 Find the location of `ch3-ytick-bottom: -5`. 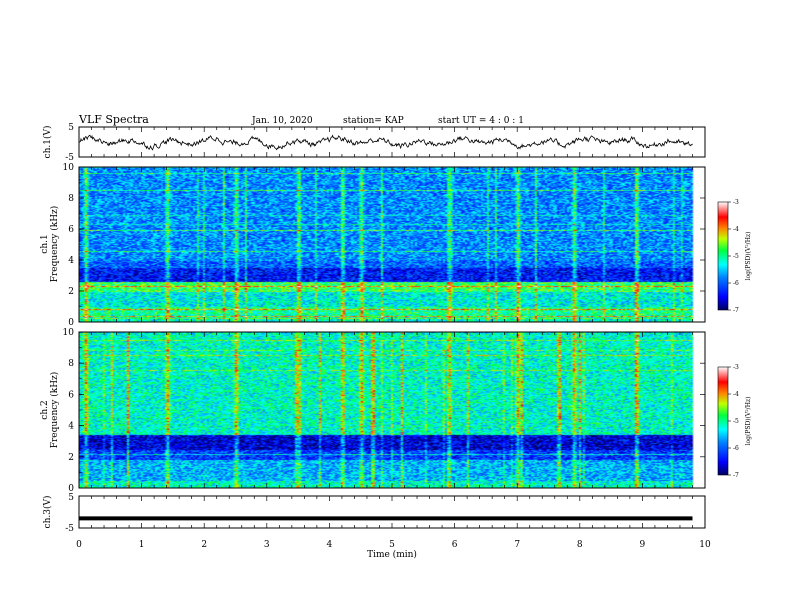

ch3-ytick-bottom: -5 is located at coordinates (69, 529).